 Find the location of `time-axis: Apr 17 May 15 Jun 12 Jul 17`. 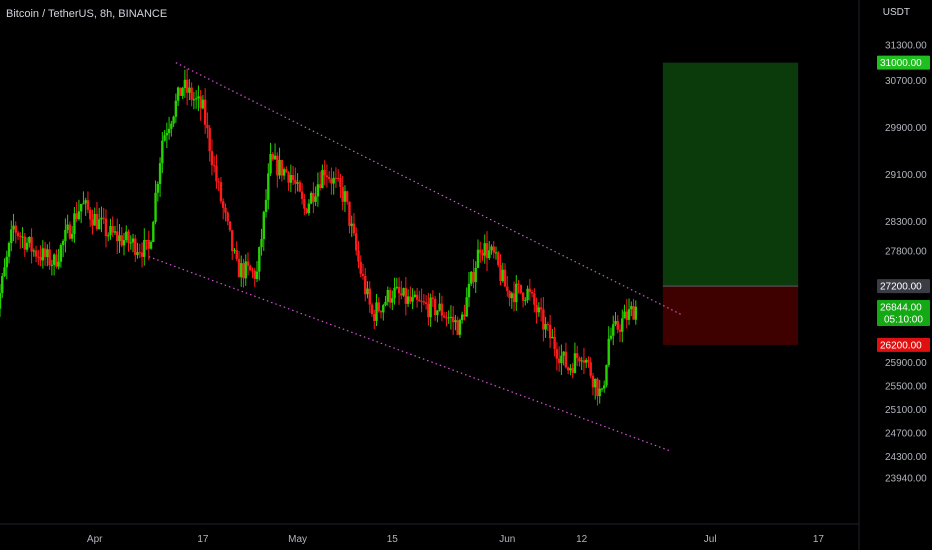

time-axis: Apr 17 May 15 Jun 12 Jul 17 is located at coordinates (456, 539).